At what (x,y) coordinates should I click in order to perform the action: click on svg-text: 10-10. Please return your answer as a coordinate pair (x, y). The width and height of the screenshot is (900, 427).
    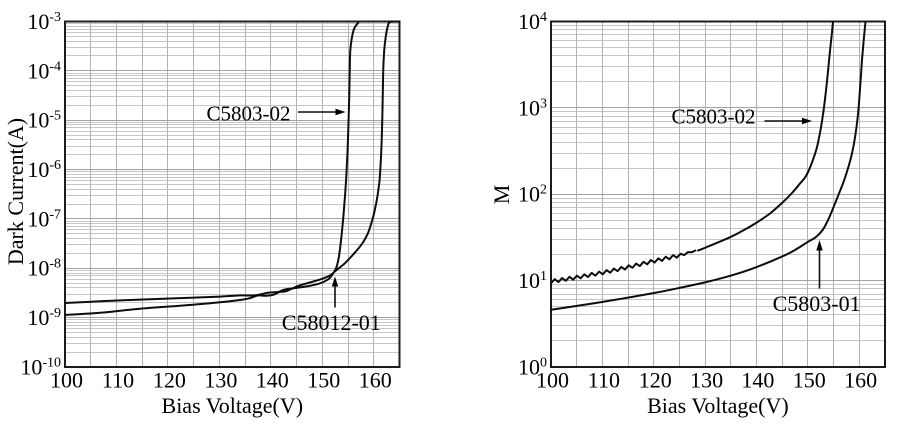
    Looking at the image, I should click on (40, 366).